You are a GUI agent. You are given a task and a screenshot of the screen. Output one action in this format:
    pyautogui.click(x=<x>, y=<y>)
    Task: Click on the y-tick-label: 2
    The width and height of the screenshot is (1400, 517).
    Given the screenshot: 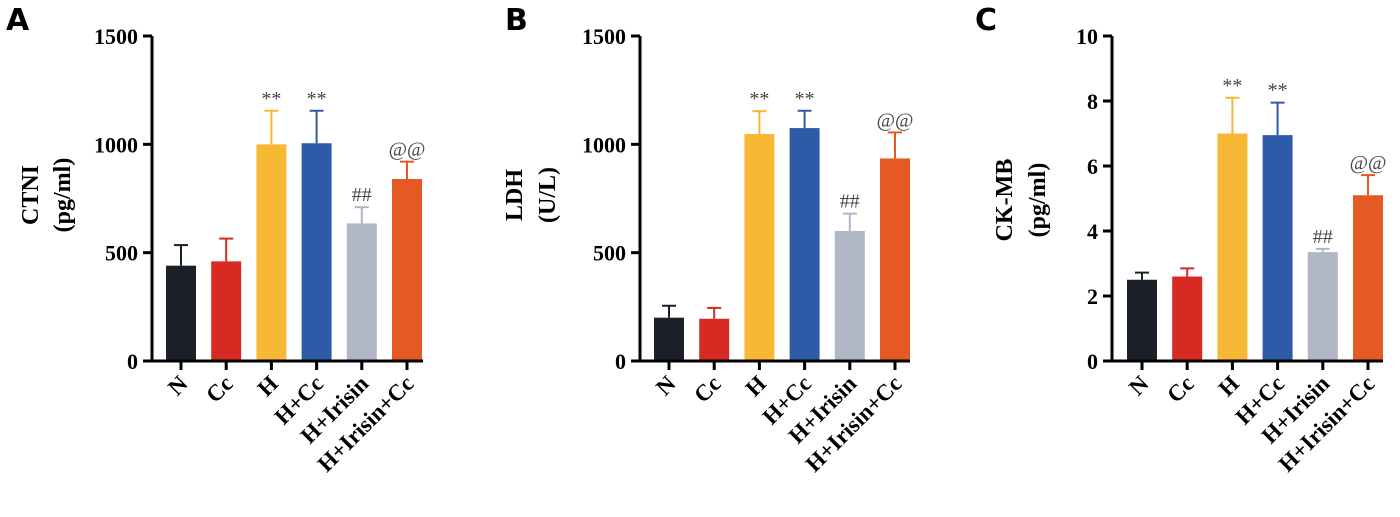 What is the action you would take?
    pyautogui.click(x=1092, y=296)
    